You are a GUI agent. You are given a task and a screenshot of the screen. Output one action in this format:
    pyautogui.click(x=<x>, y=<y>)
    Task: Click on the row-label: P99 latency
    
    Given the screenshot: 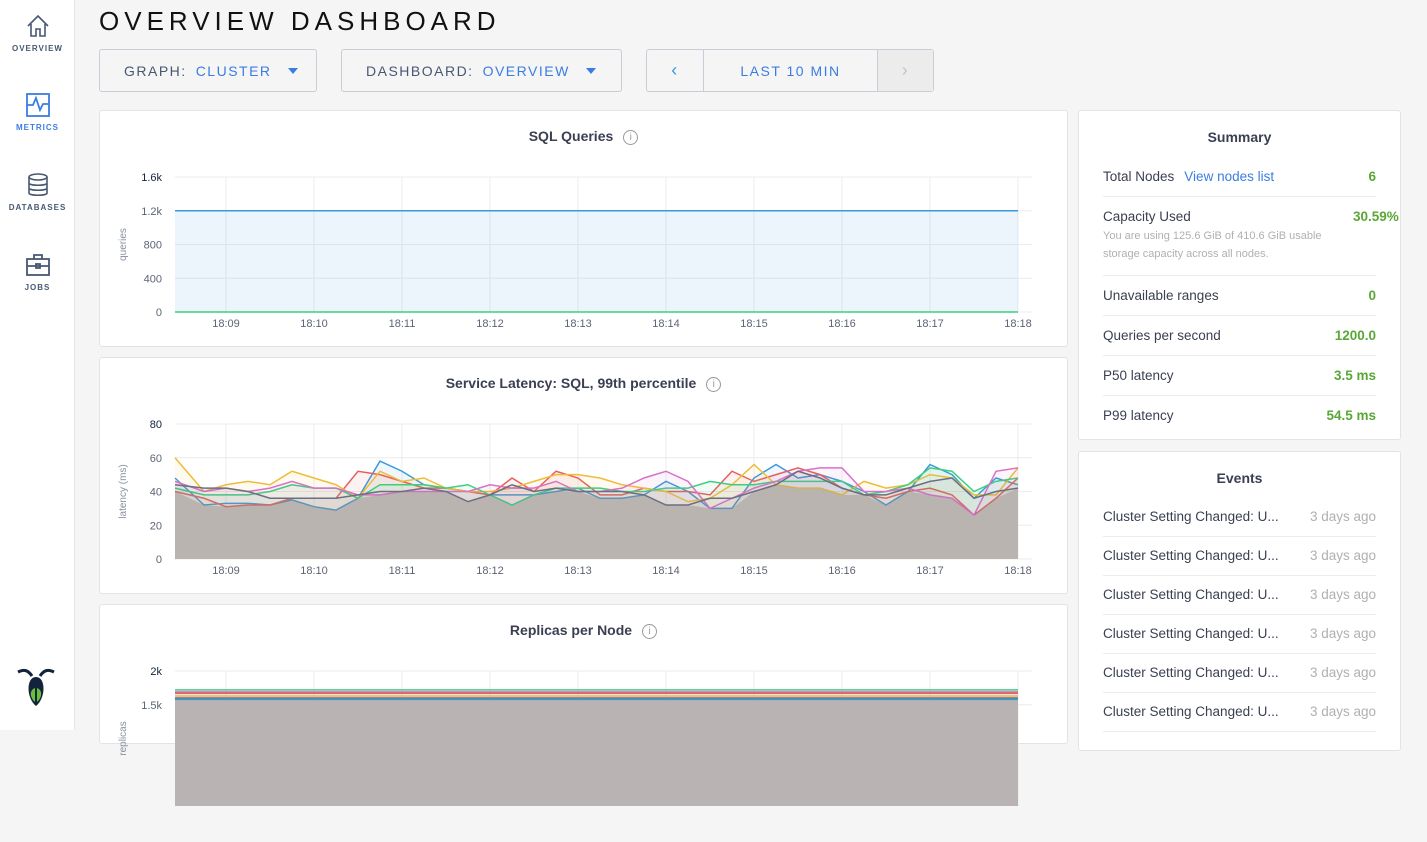 What is the action you would take?
    pyautogui.click(x=1138, y=415)
    